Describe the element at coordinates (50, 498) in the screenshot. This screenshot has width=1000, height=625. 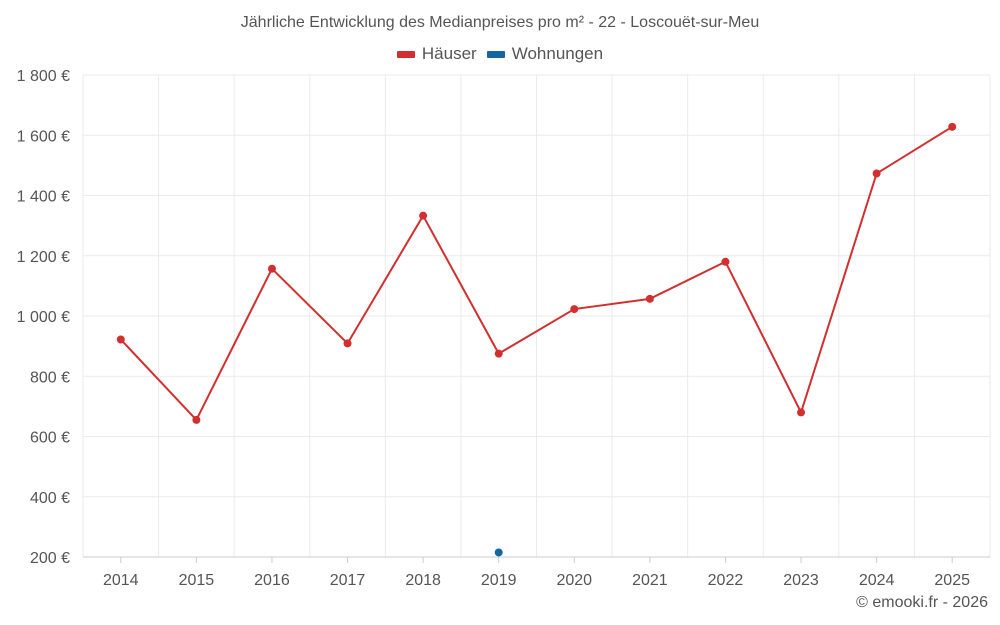
I see `y-tick-label: 400 €` at that location.